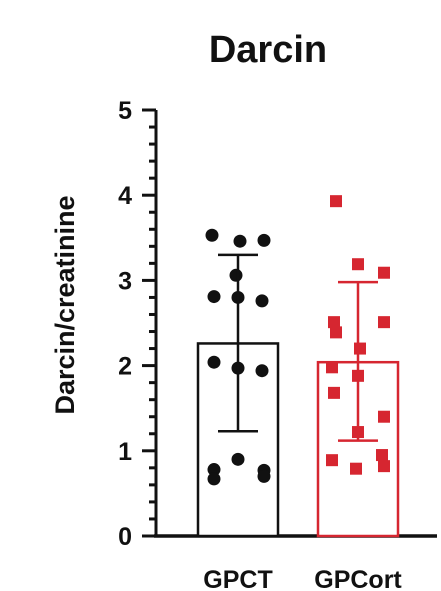 The image size is (441, 591). I want to click on error-bar-gpct, so click(238, 343).